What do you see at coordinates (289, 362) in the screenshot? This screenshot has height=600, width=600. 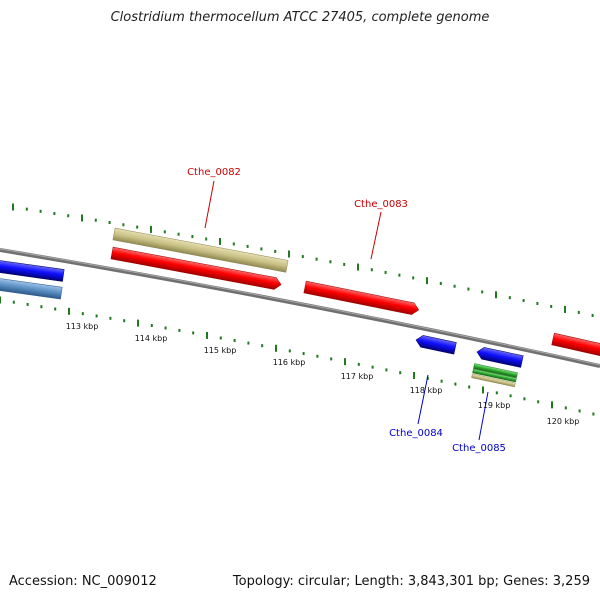 I see `kbp-label: 116 kbp` at bounding box center [289, 362].